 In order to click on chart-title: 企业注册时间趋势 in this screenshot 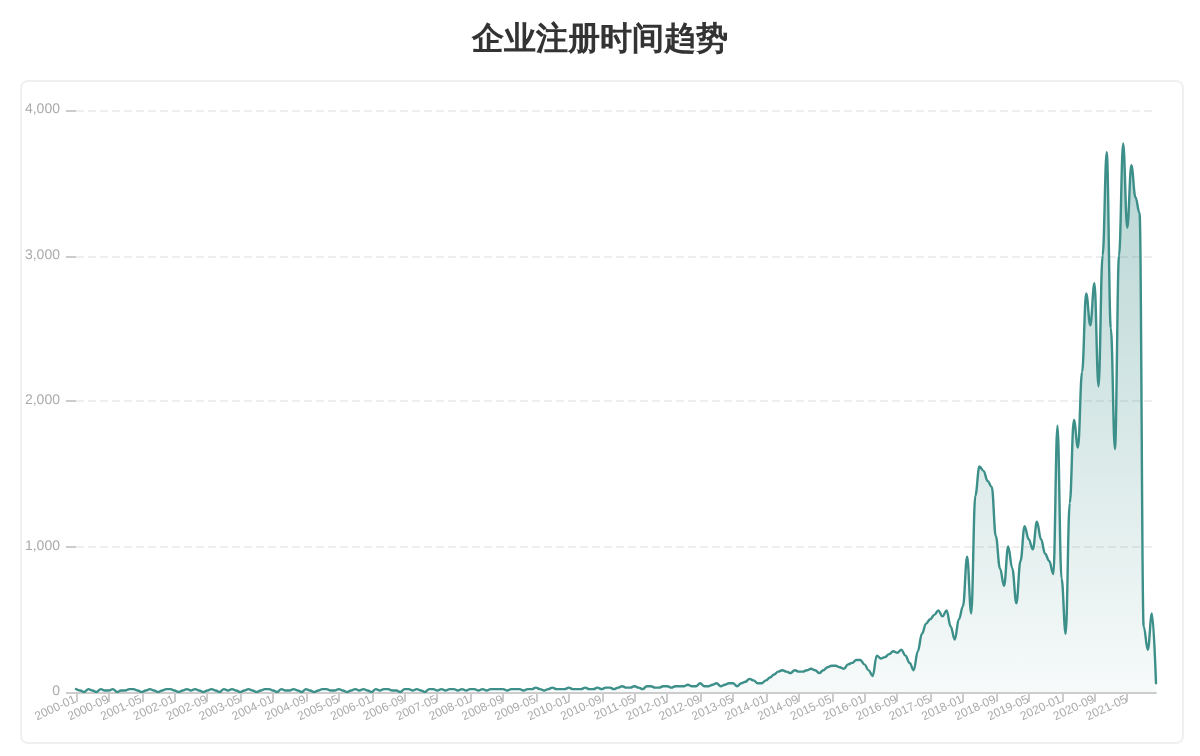, I will do `click(599, 38)`.